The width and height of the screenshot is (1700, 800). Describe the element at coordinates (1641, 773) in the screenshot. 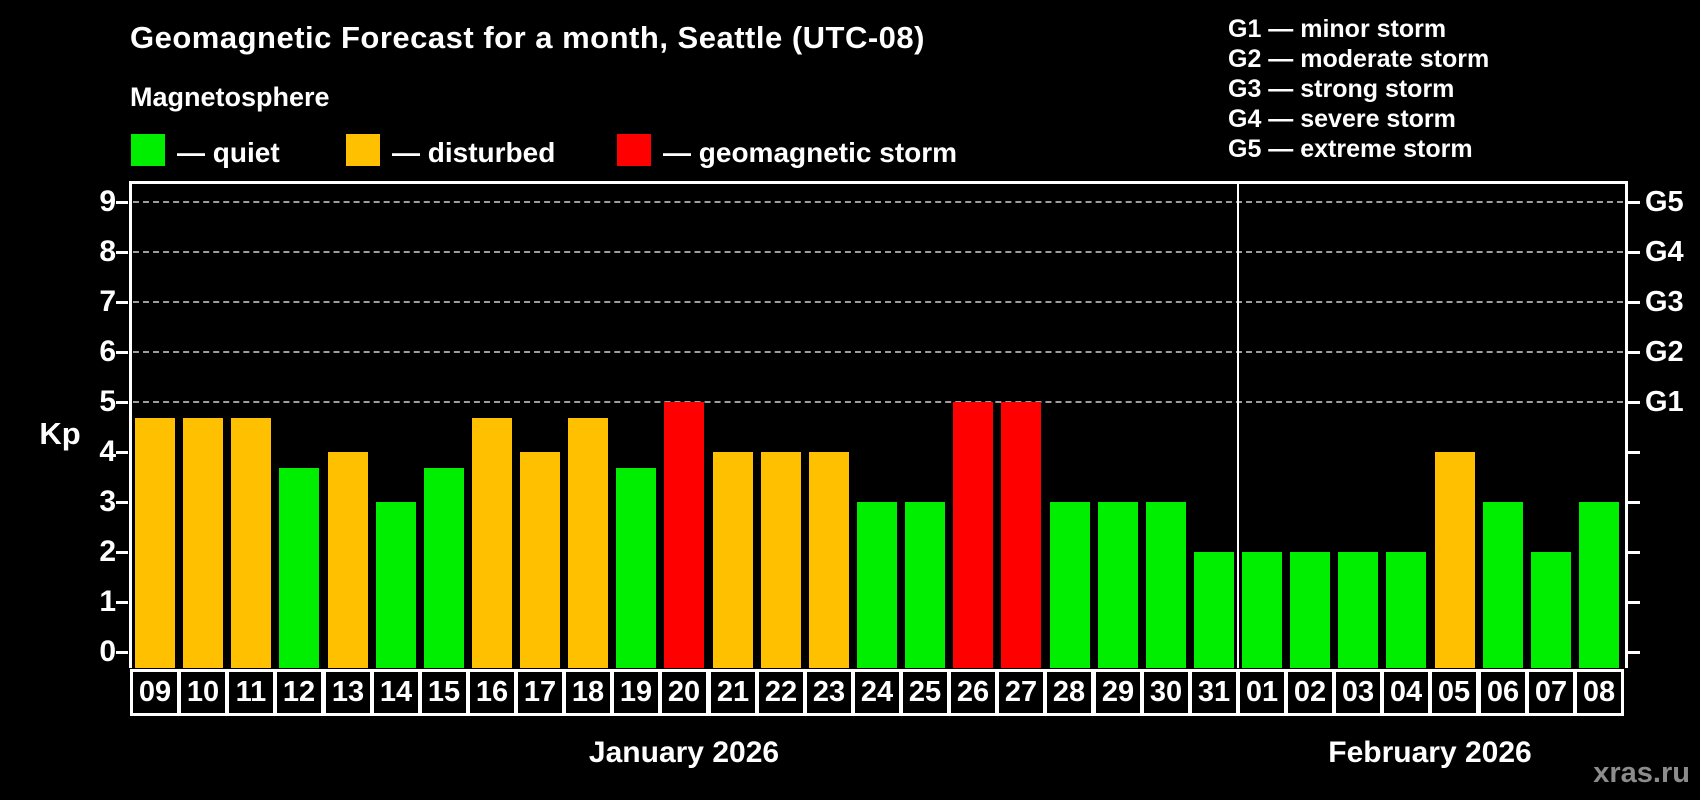

I see `watermark: xras.ru` at that location.